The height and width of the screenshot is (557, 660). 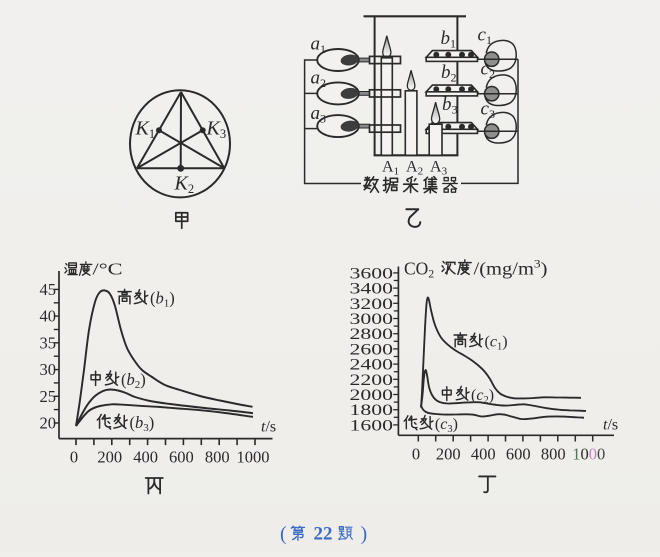 I want to click on svg-text: (b2), so click(x=133, y=380).